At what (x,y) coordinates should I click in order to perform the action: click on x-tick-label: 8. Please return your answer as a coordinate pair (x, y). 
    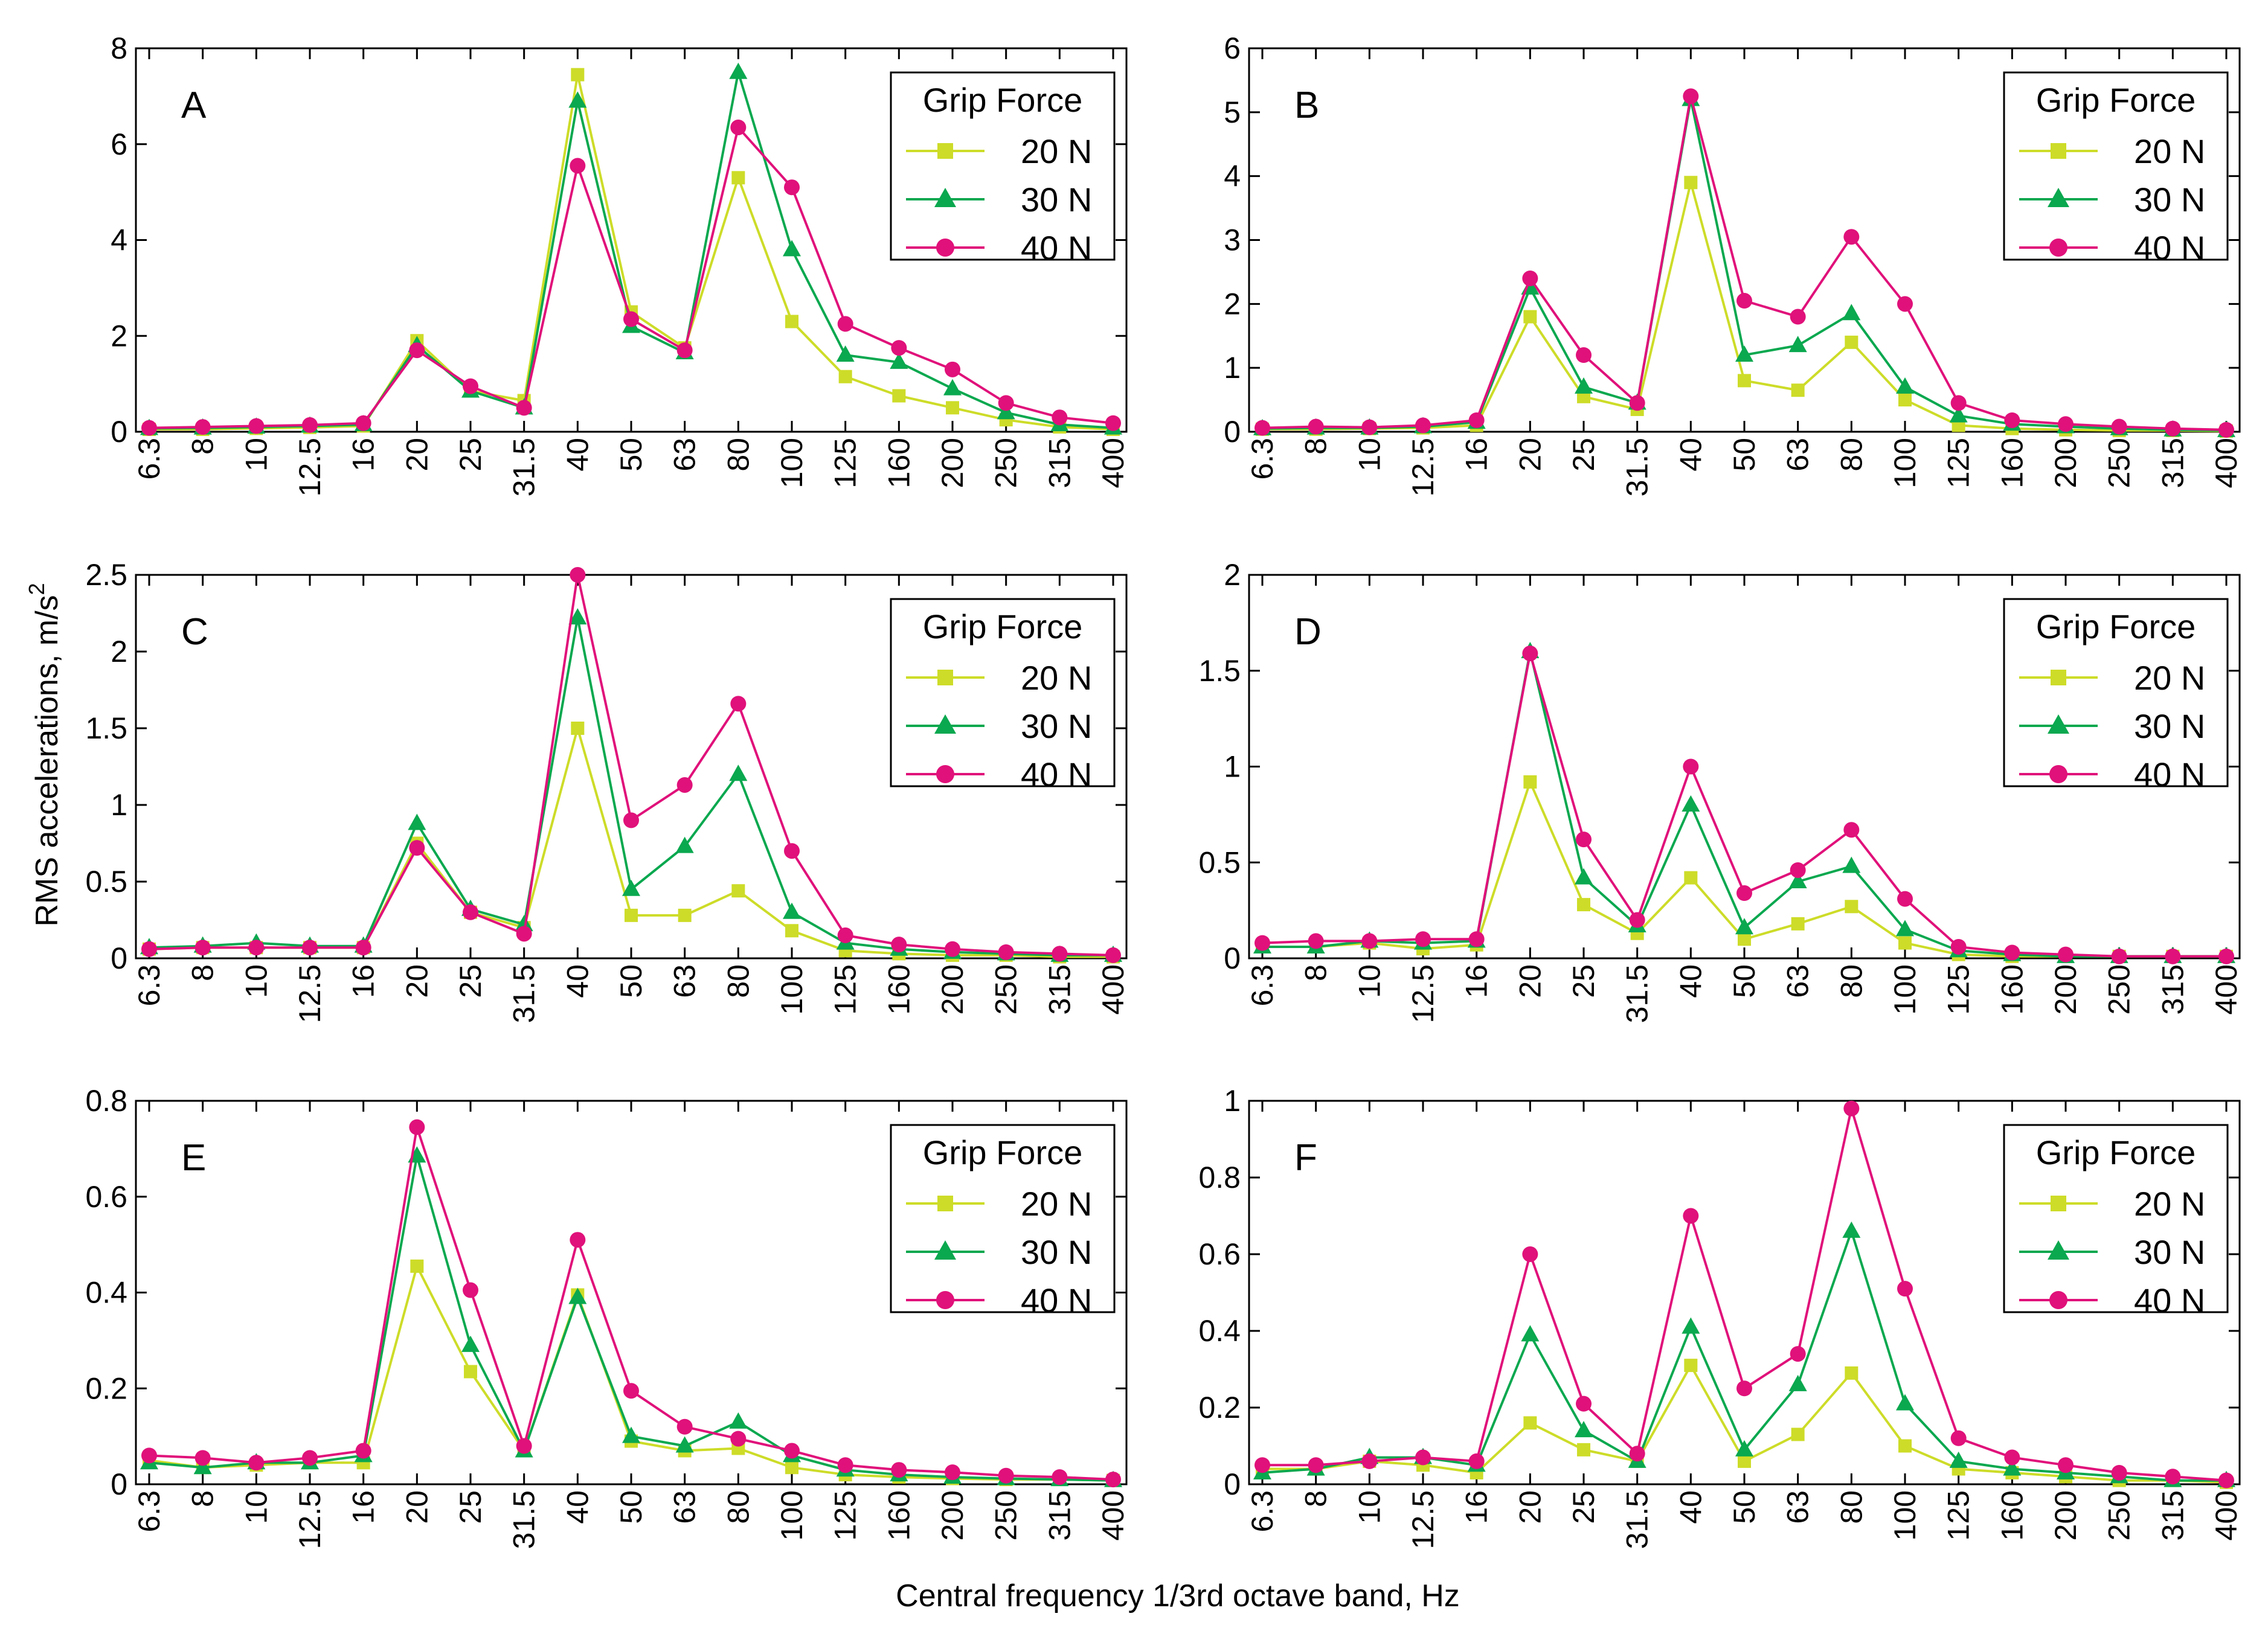
    Looking at the image, I should click on (203, 972).